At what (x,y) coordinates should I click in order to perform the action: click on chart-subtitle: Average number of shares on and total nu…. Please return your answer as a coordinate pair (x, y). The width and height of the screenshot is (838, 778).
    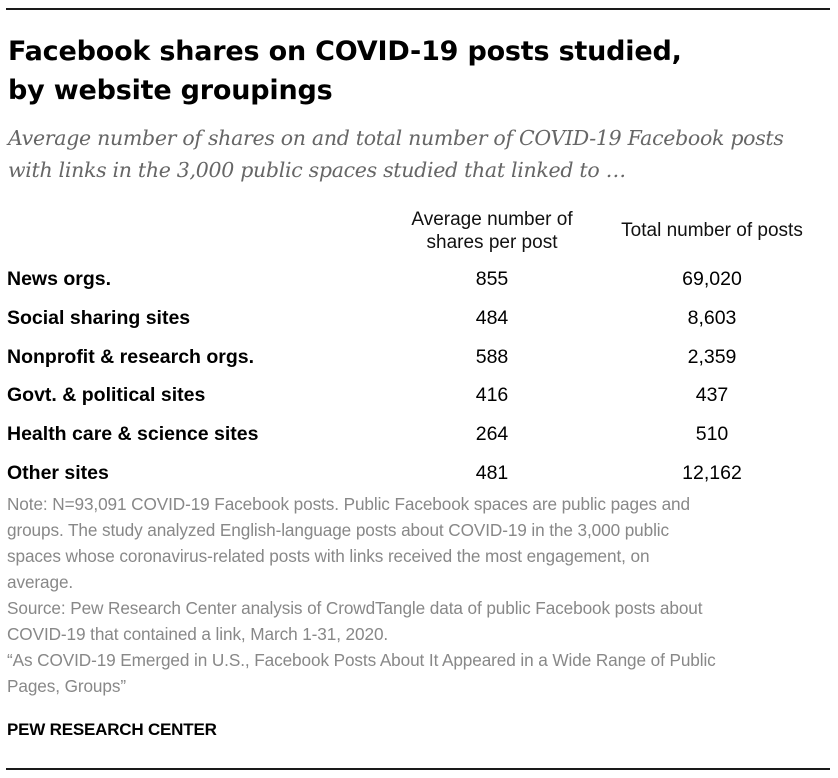
    Looking at the image, I should click on (421, 154).